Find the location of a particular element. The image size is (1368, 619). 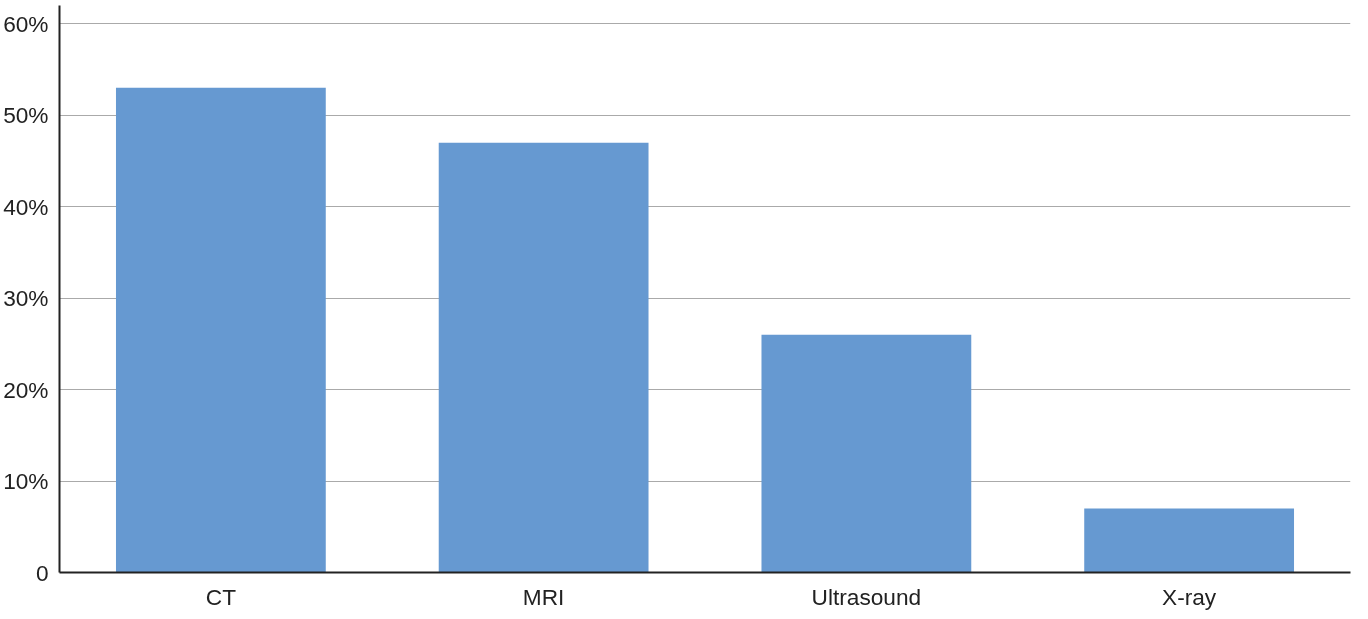

x-tick-label: Ultrasound is located at coordinates (866, 596).